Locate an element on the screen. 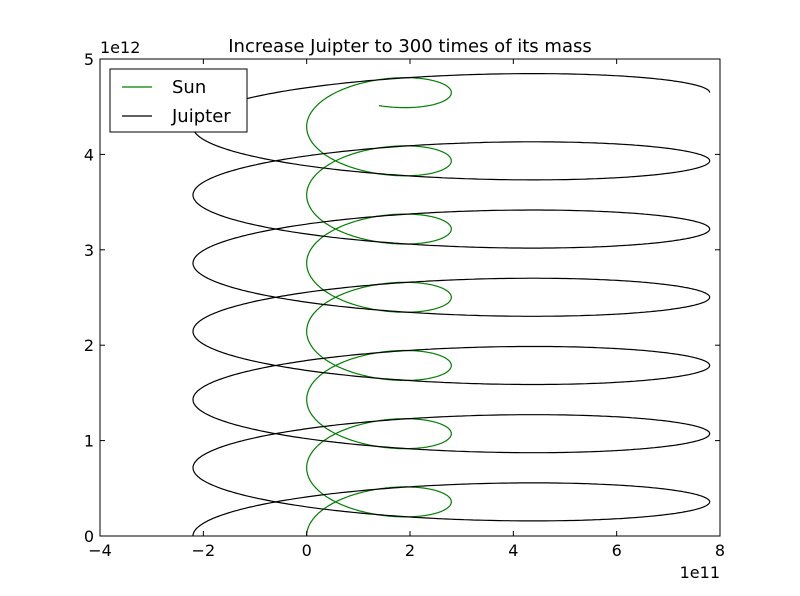  x-tick-label: −4 is located at coordinates (100, 550).